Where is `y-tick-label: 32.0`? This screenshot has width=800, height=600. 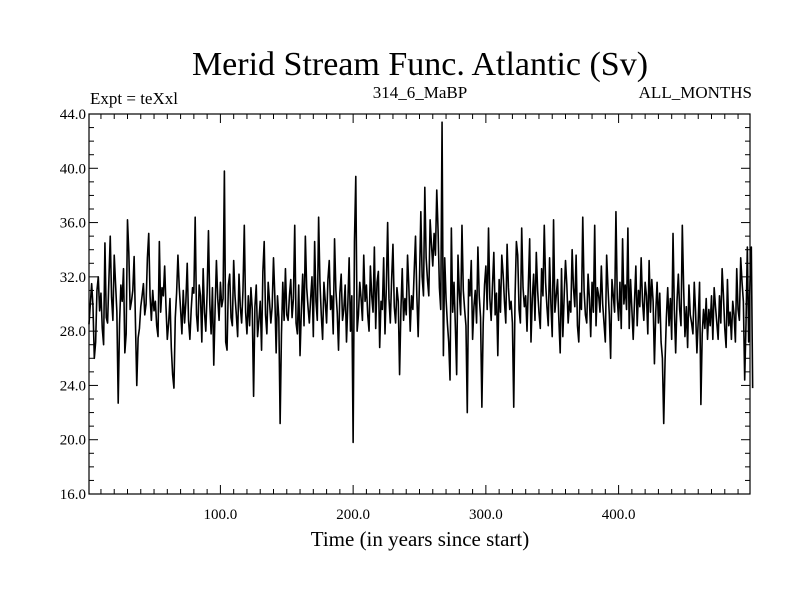
y-tick-label: 32.0 is located at coordinates (73, 278).